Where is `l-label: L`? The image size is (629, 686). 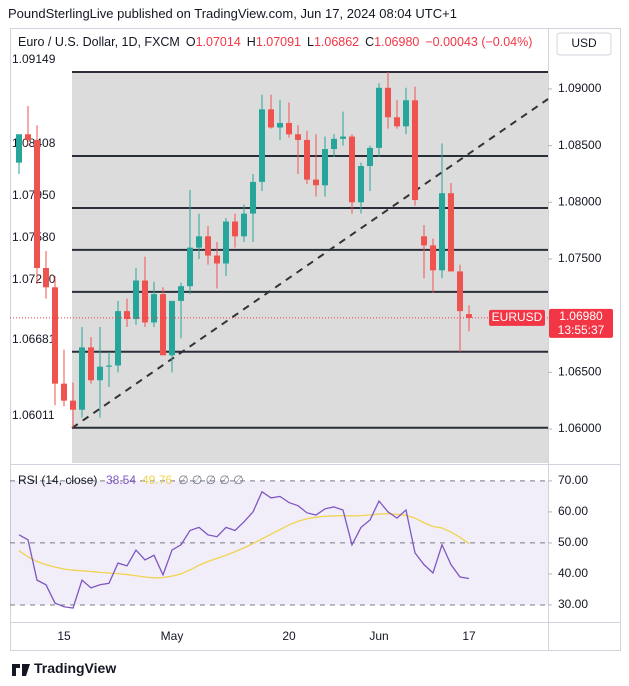 l-label: L is located at coordinates (310, 42).